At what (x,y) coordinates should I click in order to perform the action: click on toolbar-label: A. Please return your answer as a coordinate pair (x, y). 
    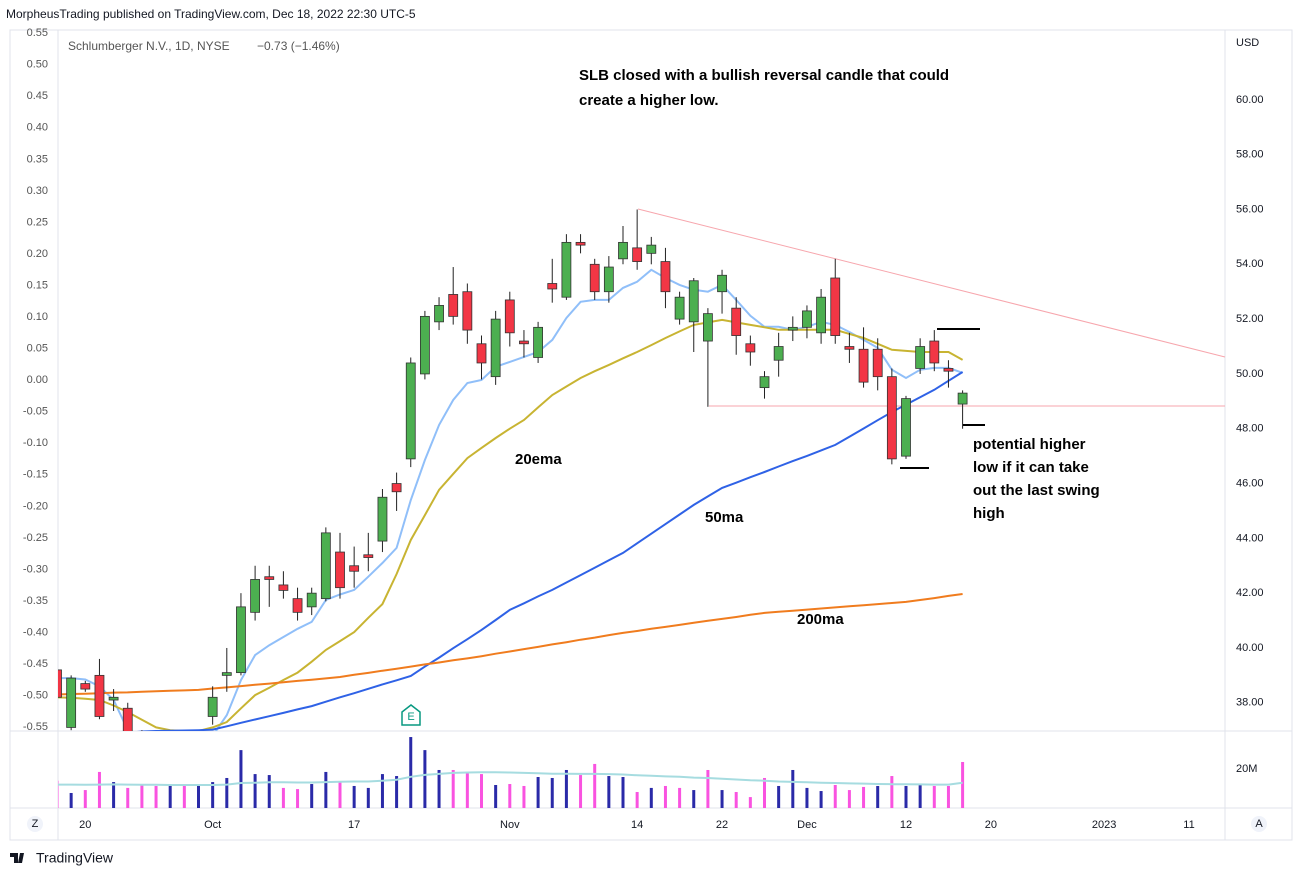
    Looking at the image, I should click on (1259, 824).